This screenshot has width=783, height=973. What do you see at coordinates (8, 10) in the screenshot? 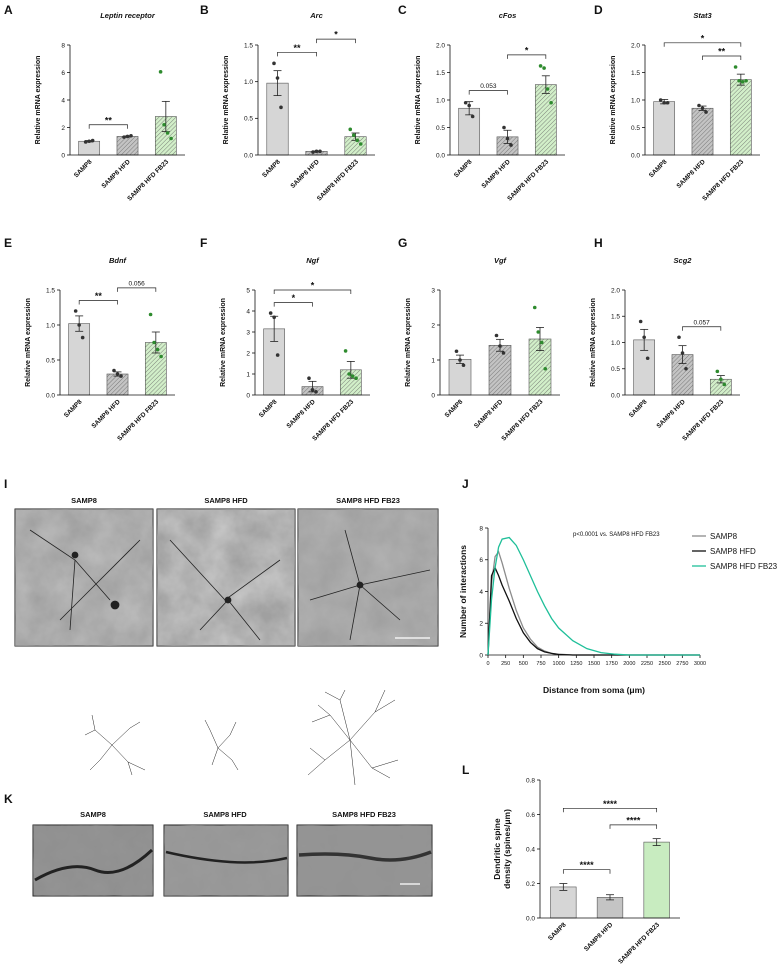
I see `panel-letter: A` at bounding box center [8, 10].